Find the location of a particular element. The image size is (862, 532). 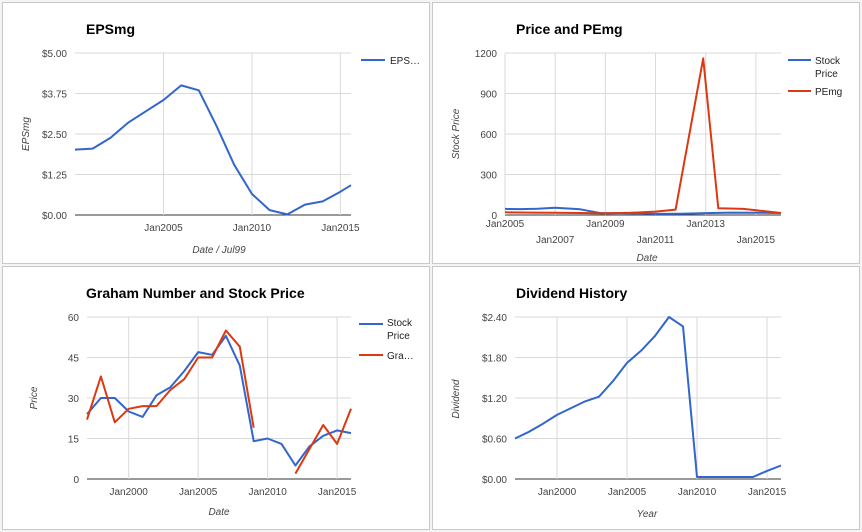

graham-x-tick-label: Jan2015 is located at coordinates (337, 492).